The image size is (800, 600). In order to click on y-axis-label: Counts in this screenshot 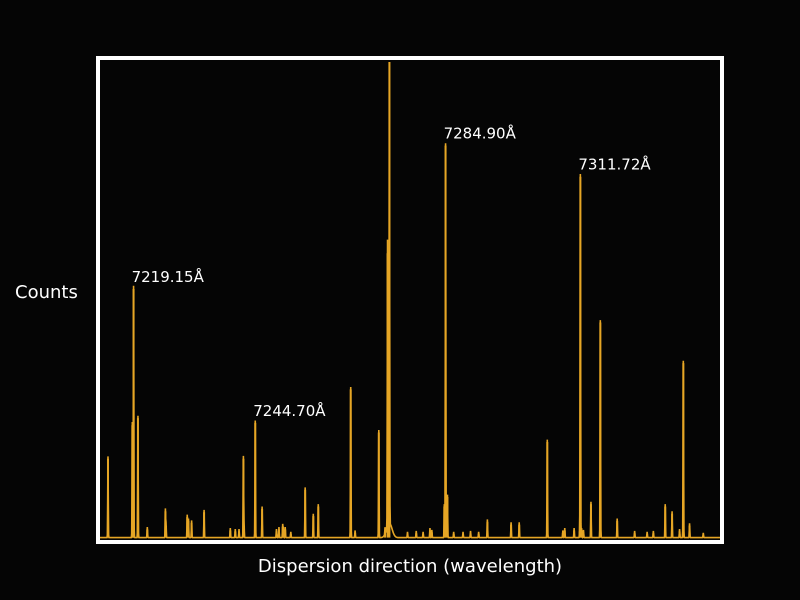, I will do `click(46, 292)`.